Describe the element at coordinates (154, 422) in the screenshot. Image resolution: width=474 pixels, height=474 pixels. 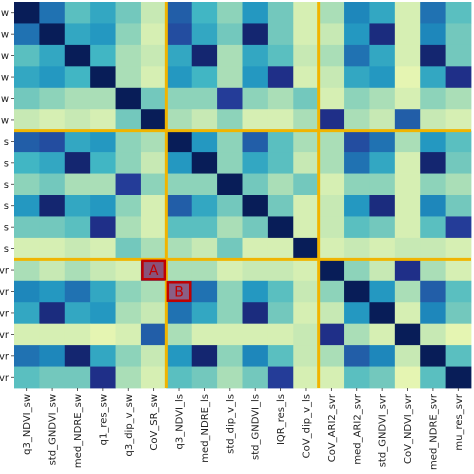
I see `x-tick-label: CoV_SR_sw` at that location.